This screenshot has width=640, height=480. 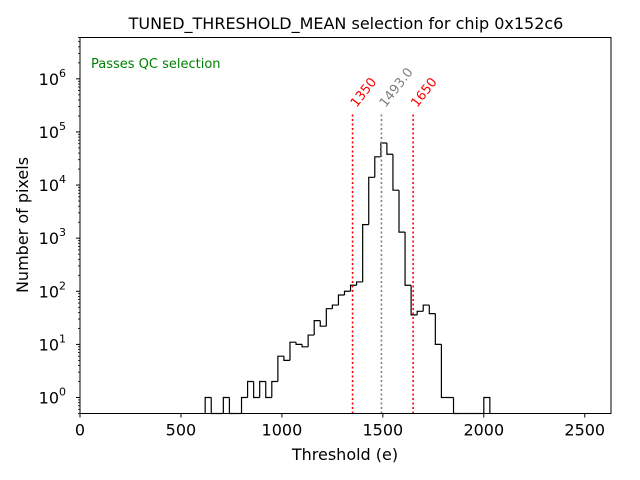 I want to click on x-axis-label: Threshold (e), so click(x=344, y=454).